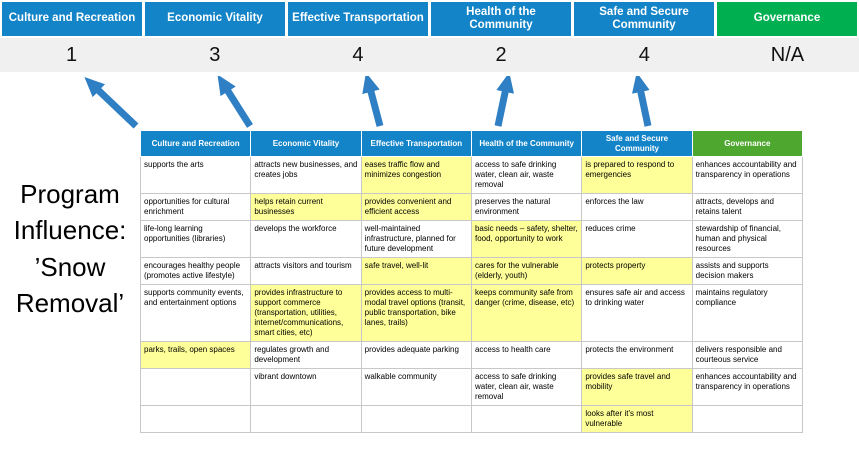 The image size is (859, 465). I want to click on matrix-cell: access to health care, so click(526, 355).